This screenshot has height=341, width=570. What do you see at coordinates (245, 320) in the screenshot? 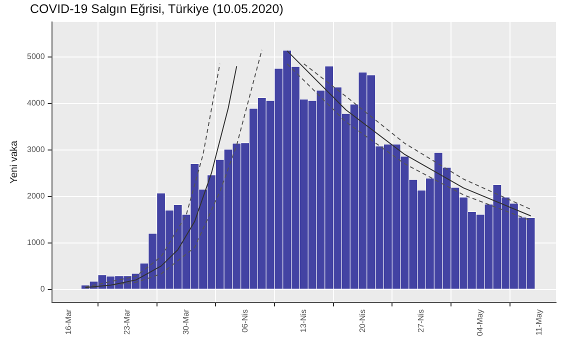
I see `x-tick-label: 06-Nis` at bounding box center [245, 320].